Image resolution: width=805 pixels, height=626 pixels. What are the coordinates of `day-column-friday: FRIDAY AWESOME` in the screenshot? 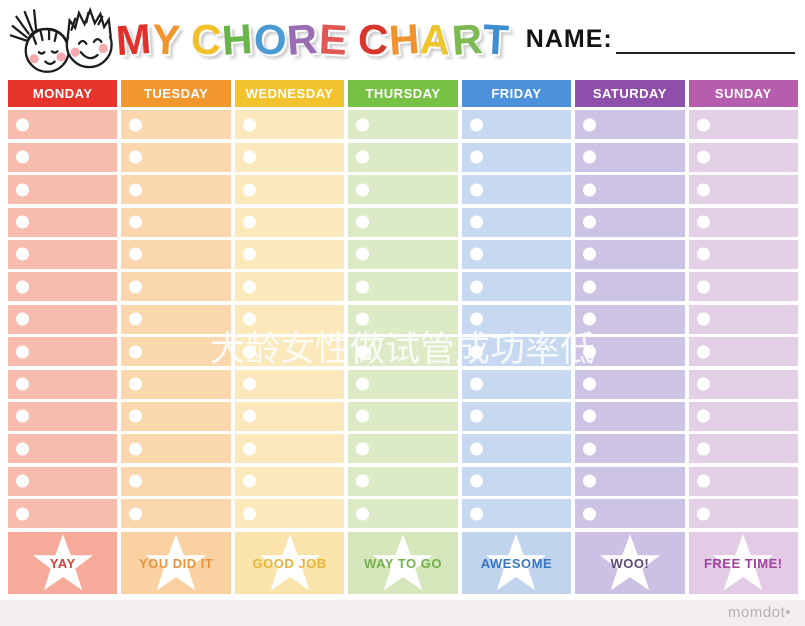 It's located at (516, 337).